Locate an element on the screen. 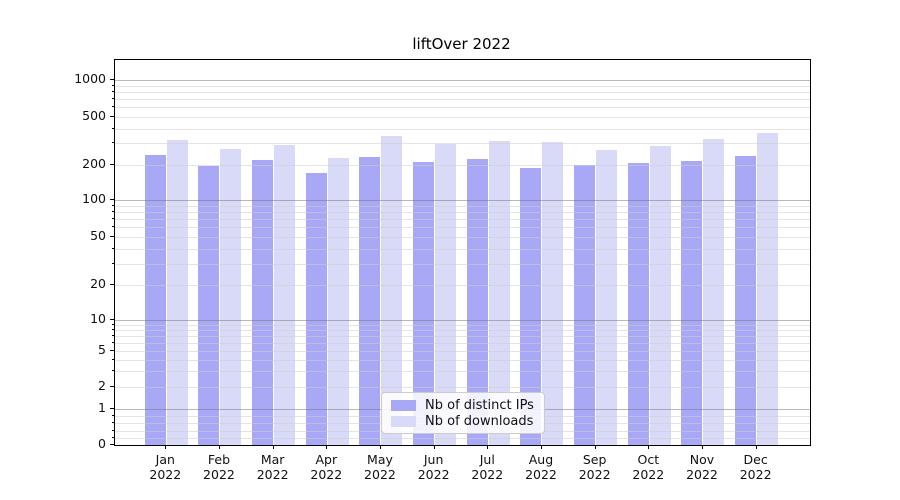  y-tick-label: 20 is located at coordinates (98, 283).